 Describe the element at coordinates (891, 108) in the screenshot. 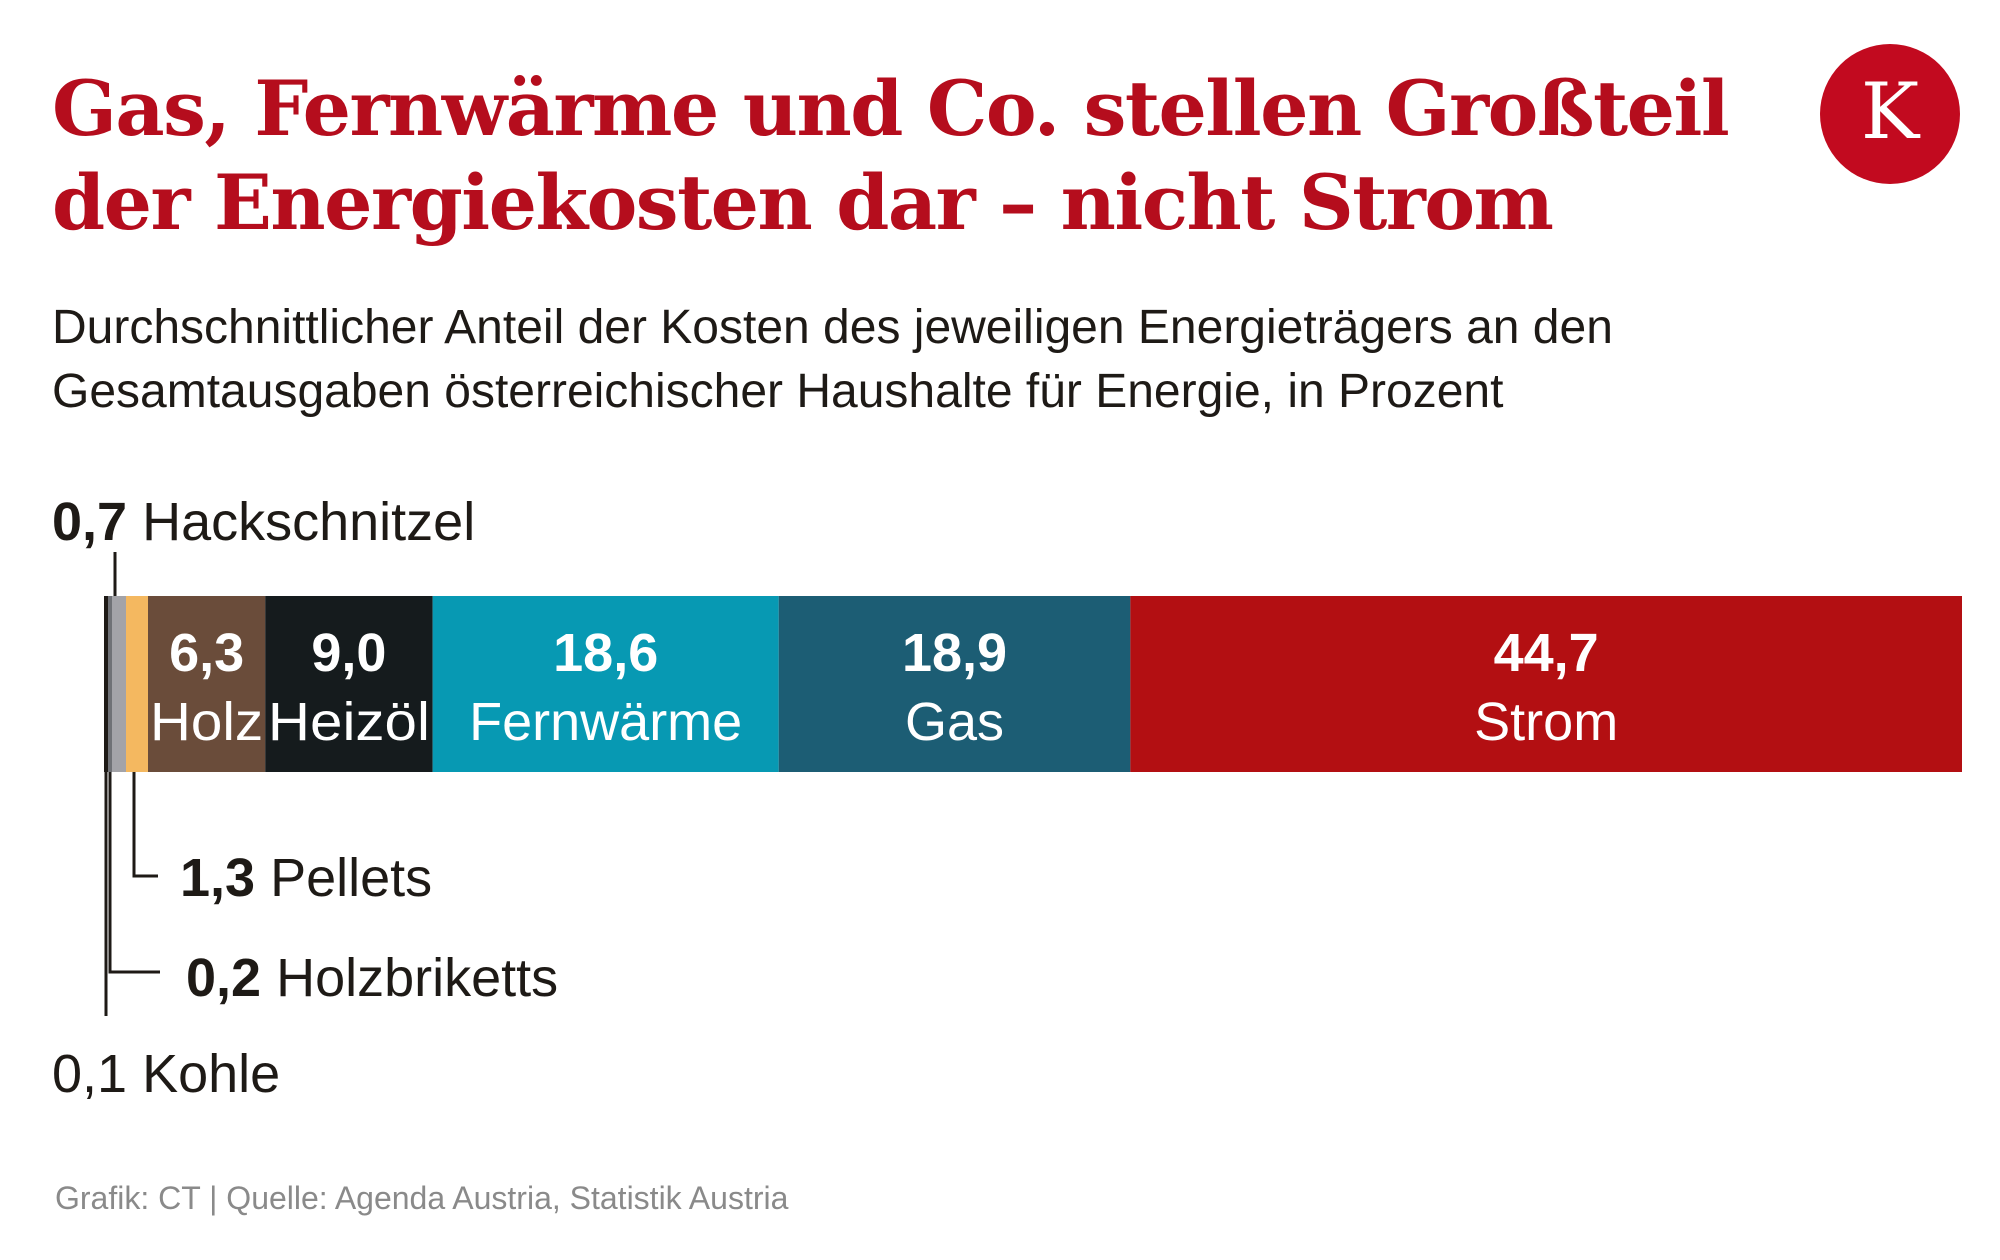

I see `chart-title-line-1: Gas, Fernwärme und Co. stellen Großteil` at that location.